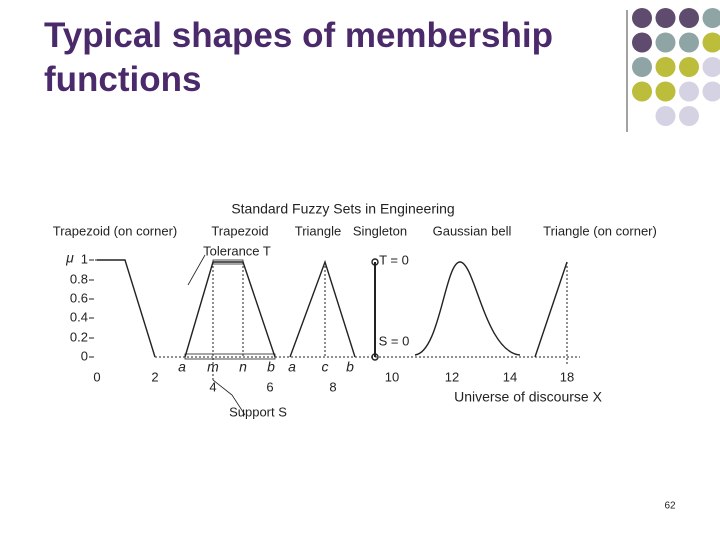 This screenshot has height=540, width=720. What do you see at coordinates (269, 386) in the screenshot?
I see `x-tick-label: 6` at bounding box center [269, 386].